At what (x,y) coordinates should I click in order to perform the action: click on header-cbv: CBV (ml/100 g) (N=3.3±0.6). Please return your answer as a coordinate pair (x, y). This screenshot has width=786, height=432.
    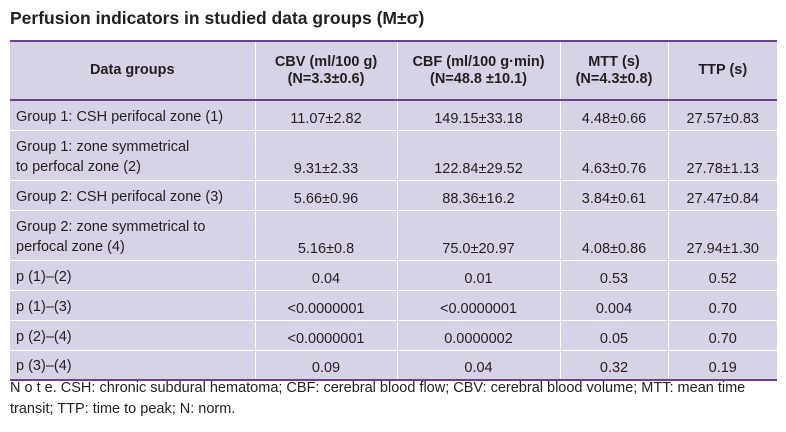
    Looking at the image, I should click on (326, 70).